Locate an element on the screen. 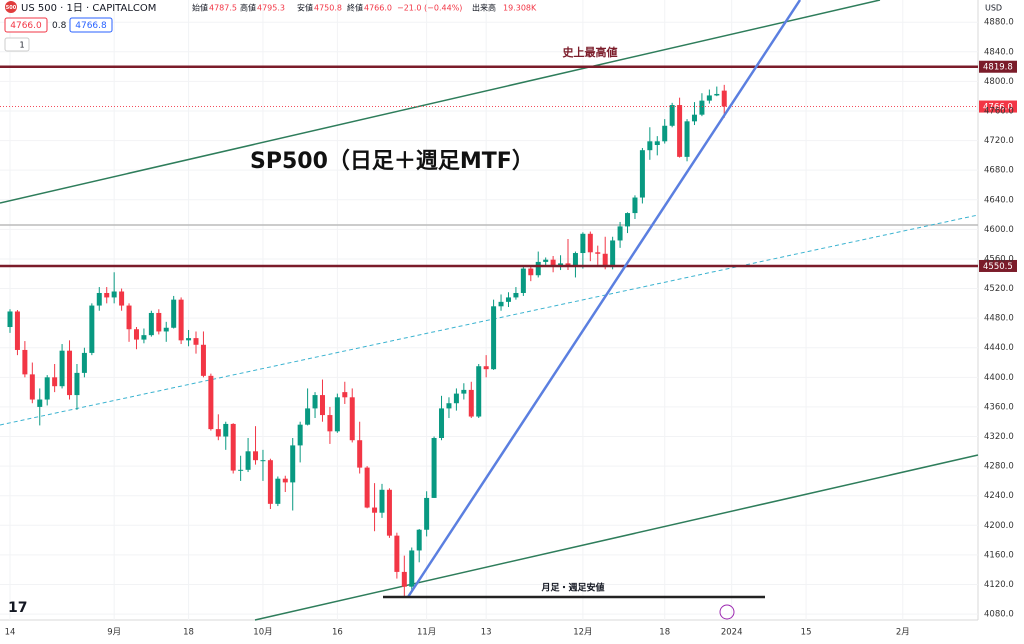  y-tick-label: 4600.0 is located at coordinates (999, 230).